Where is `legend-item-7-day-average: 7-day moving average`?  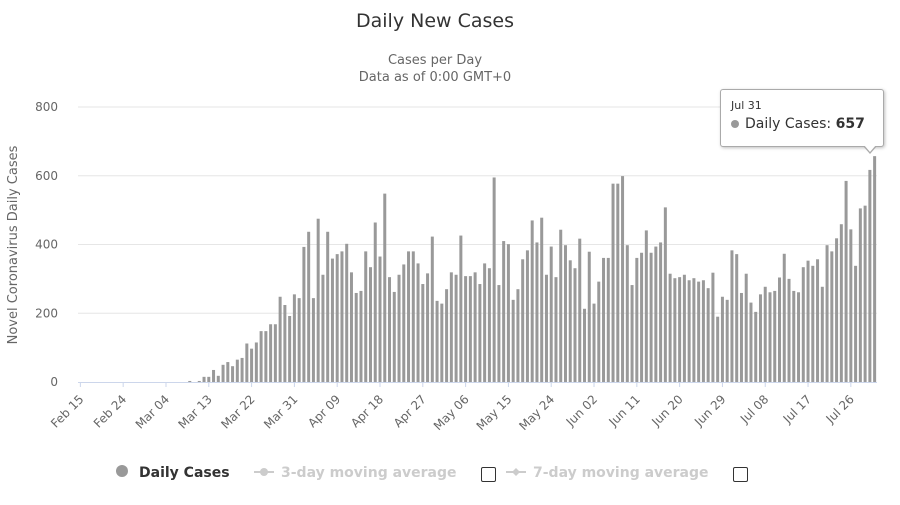 legend-item-7-day-average: 7-day moving average is located at coordinates (607, 473).